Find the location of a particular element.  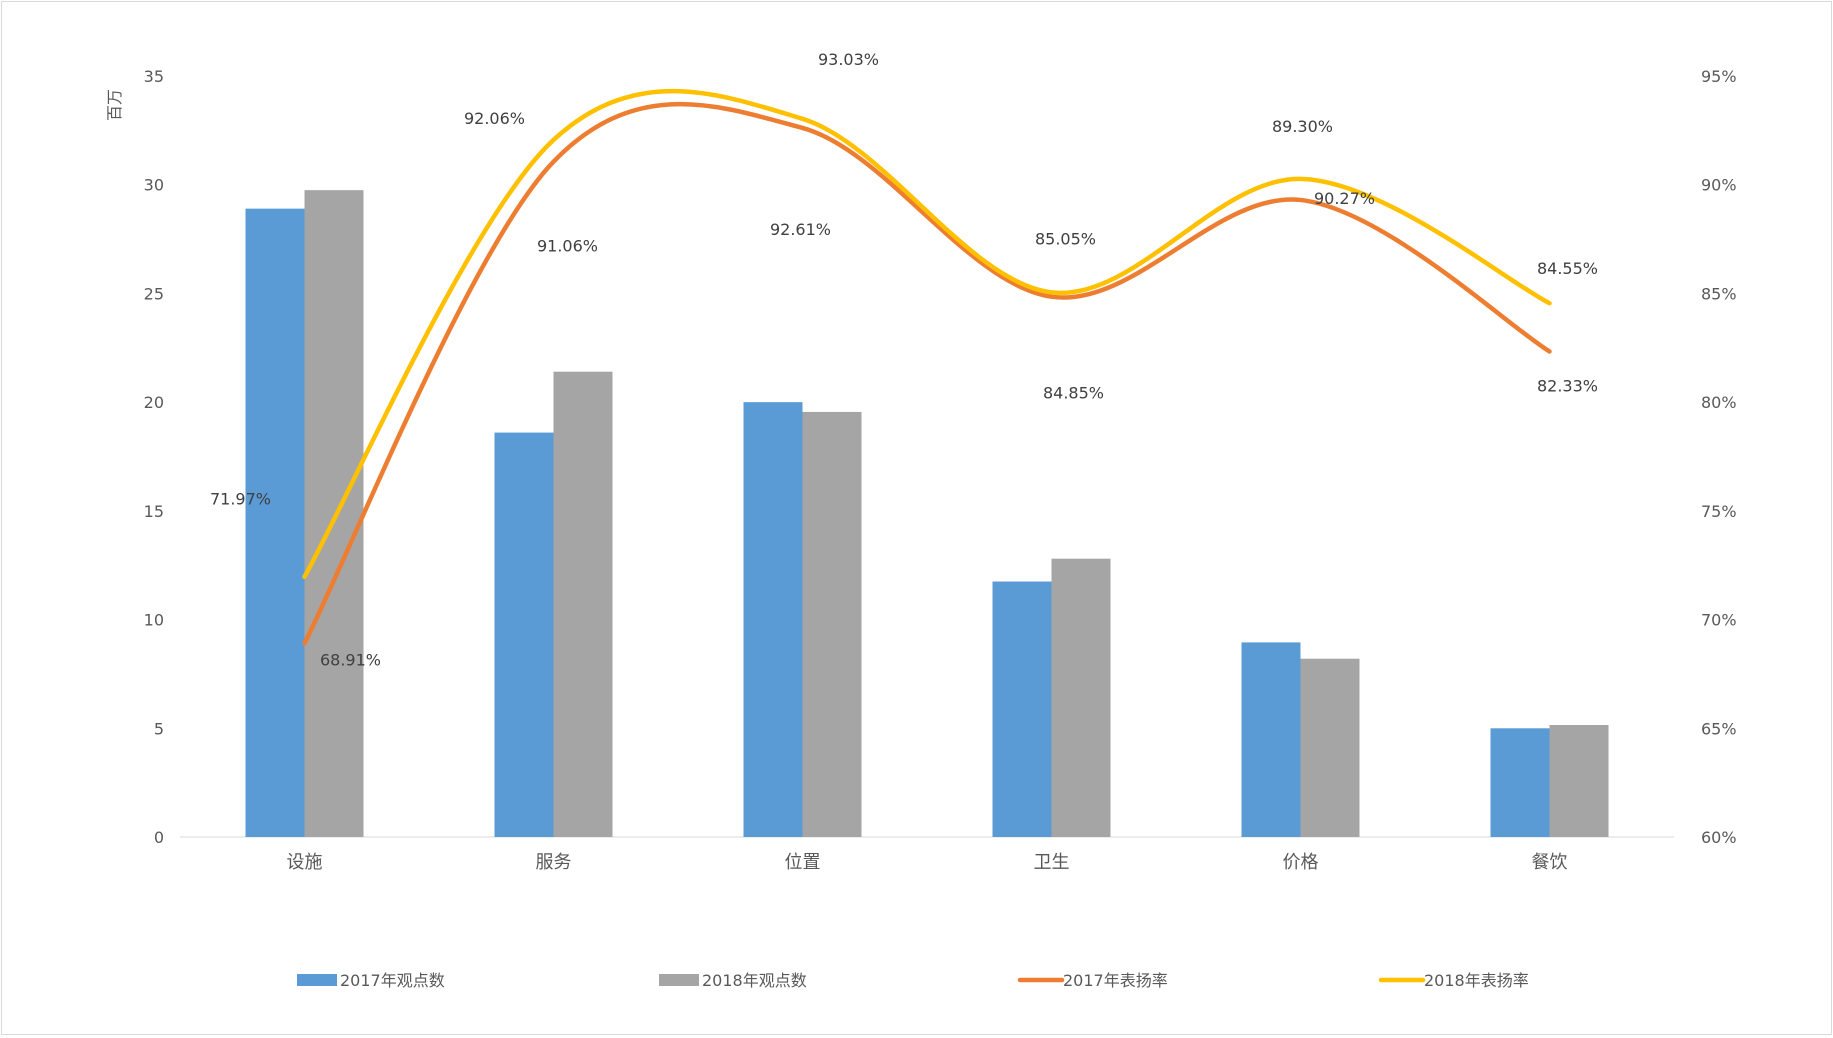

legend: 2017年观点数 2018年观点数 2017年表扬率 2018年表扬率 is located at coordinates (913, 980).